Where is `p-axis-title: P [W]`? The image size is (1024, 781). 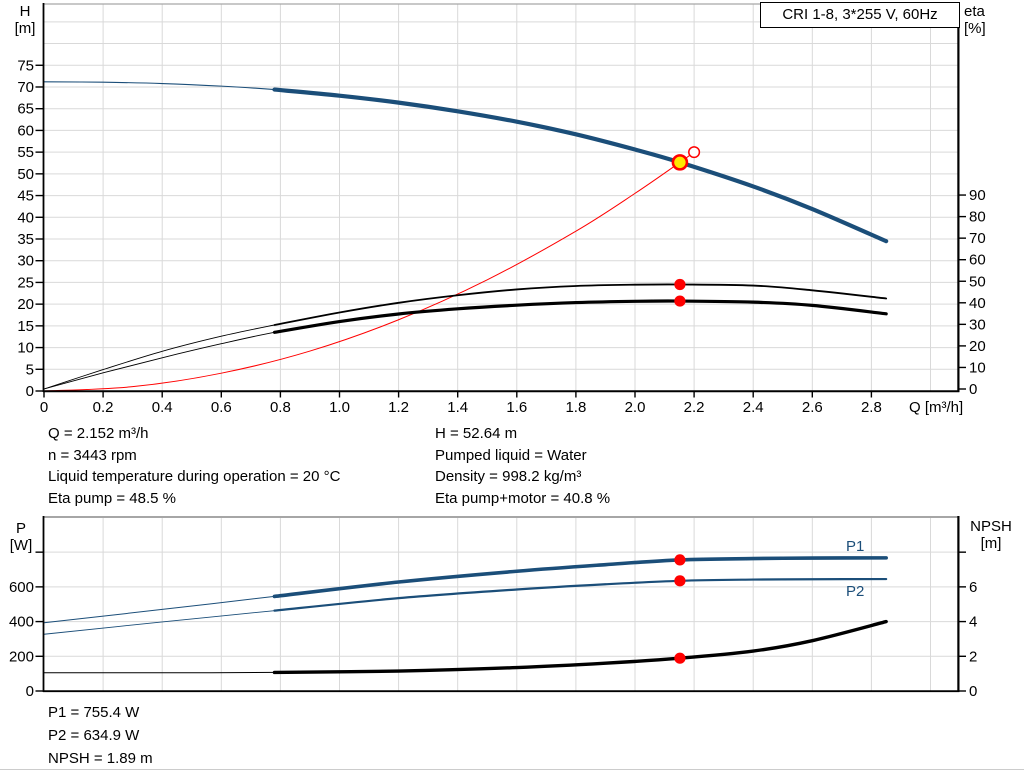 p-axis-title: P [W] is located at coordinates (21, 537).